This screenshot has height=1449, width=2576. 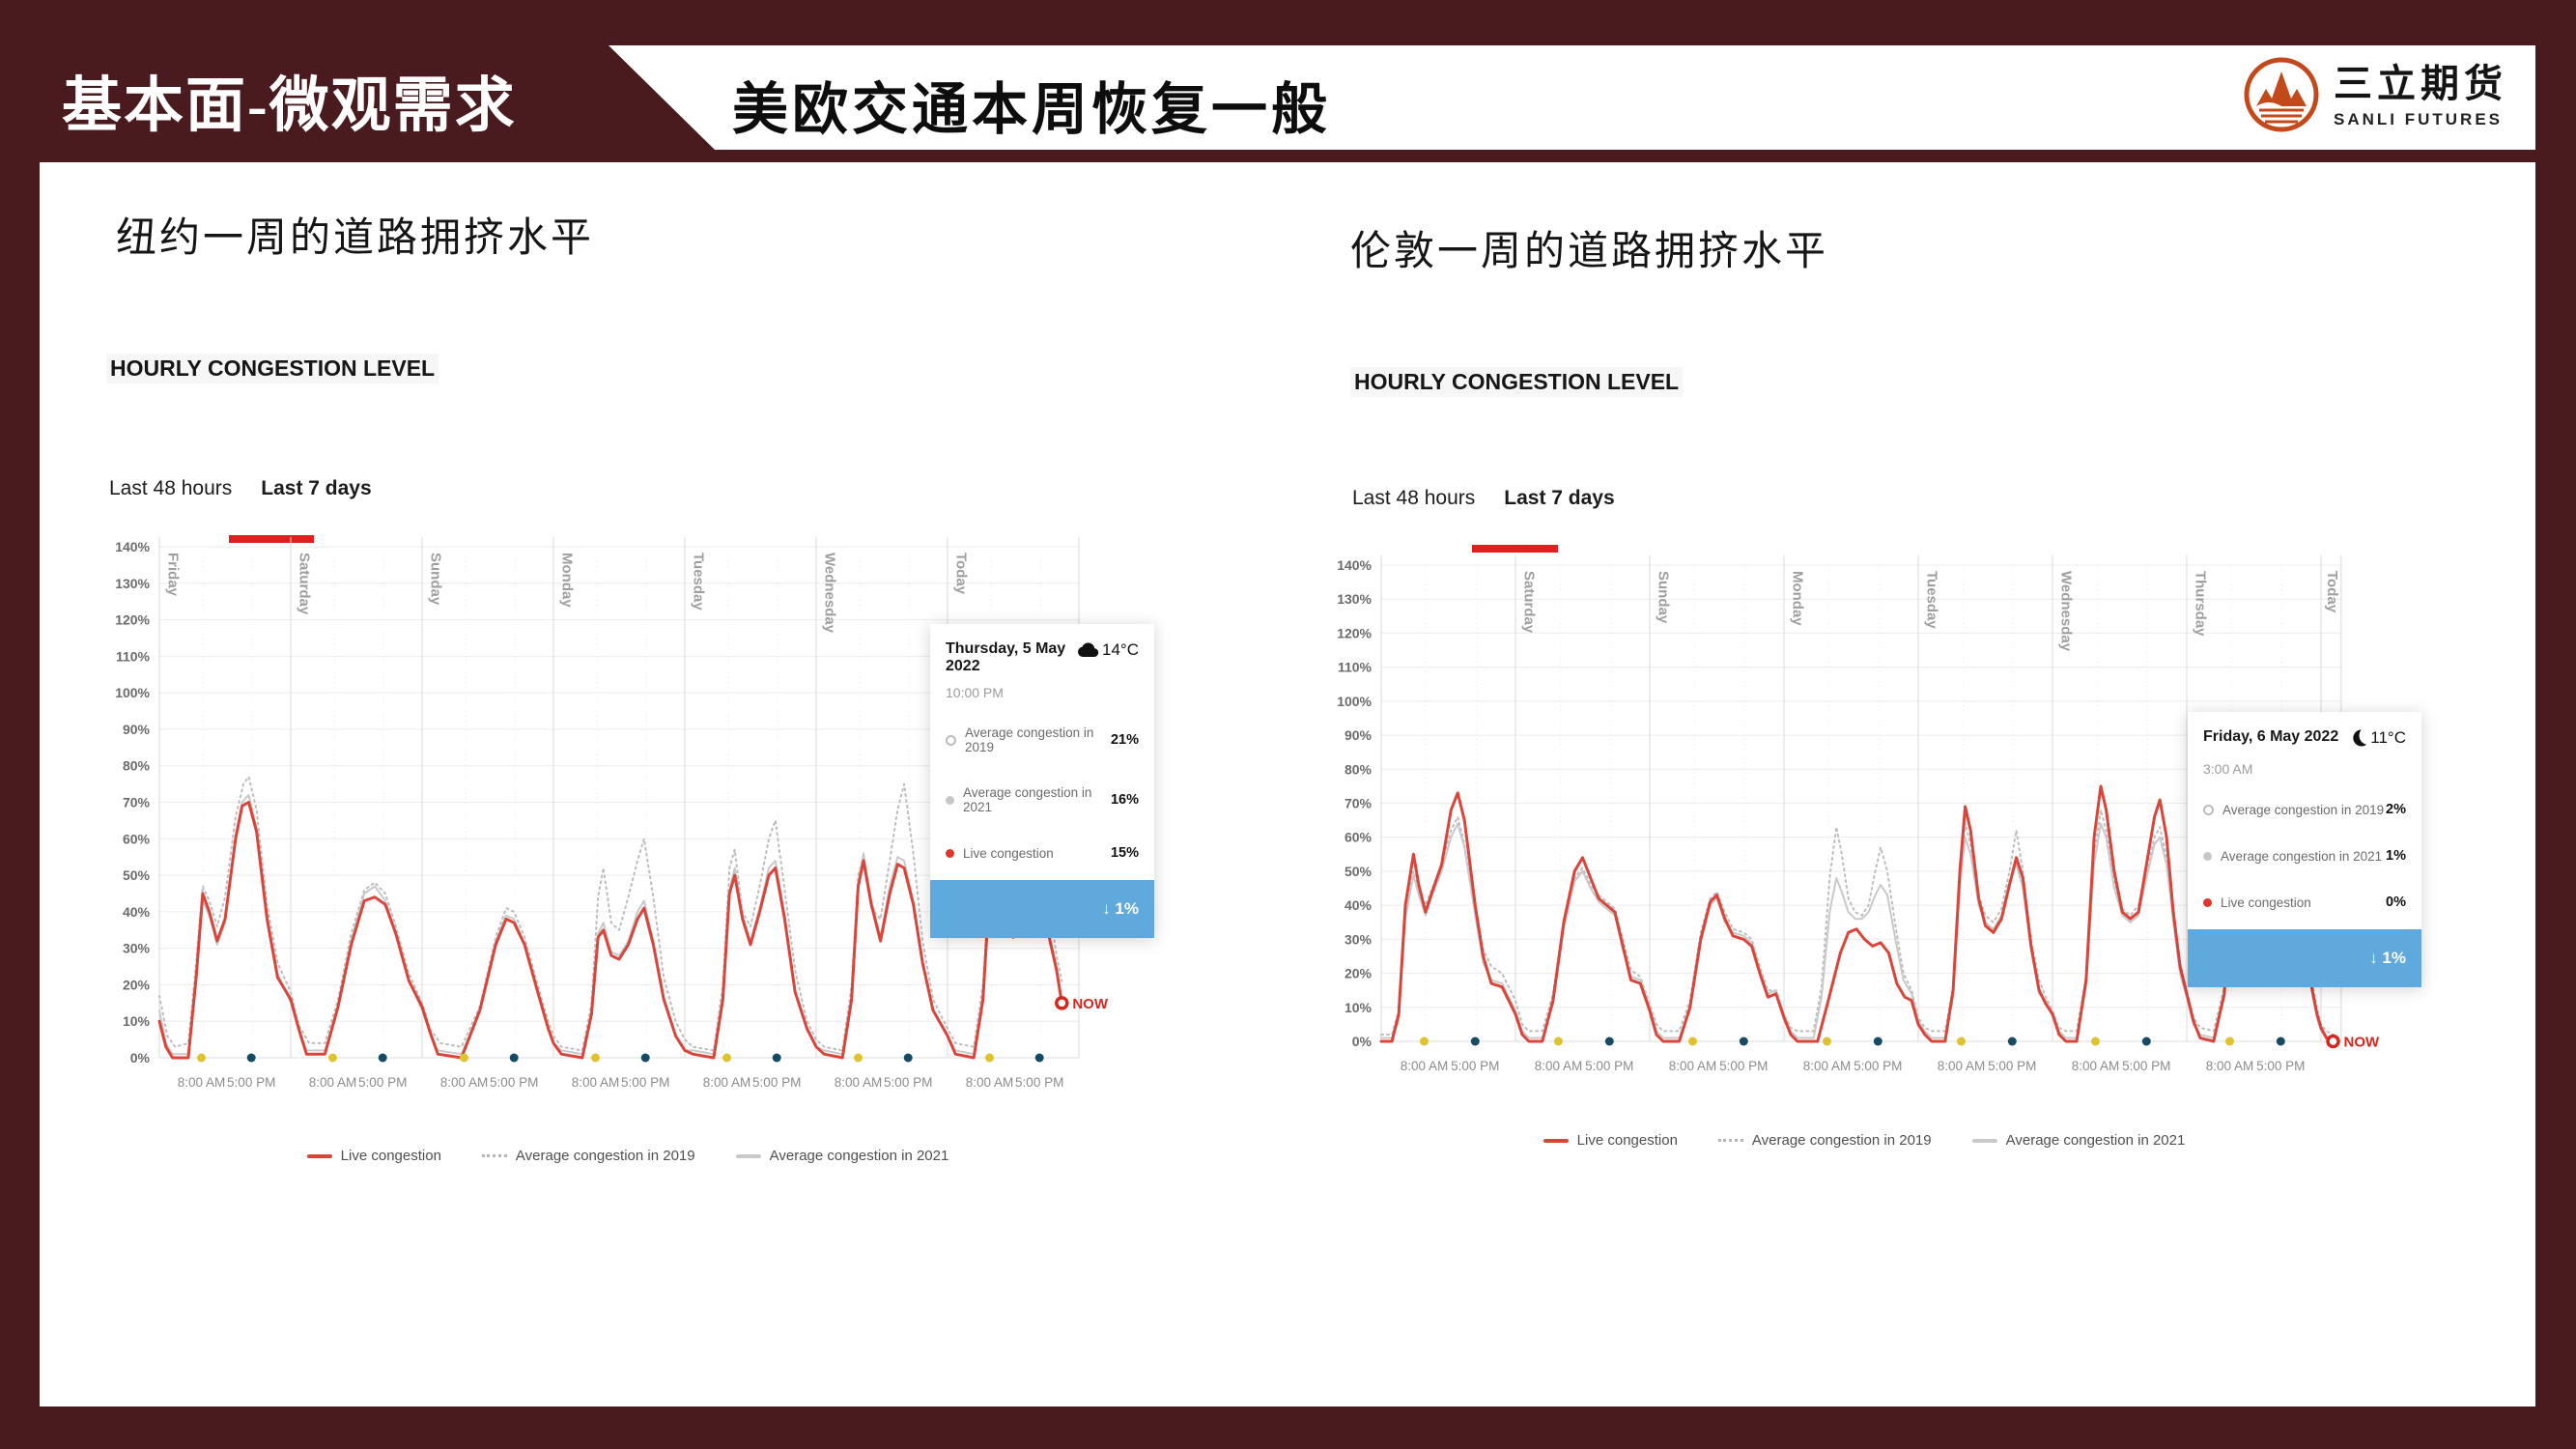 I want to click on tooltip-date: Thursday, 5 May 2022, so click(x=1006, y=657).